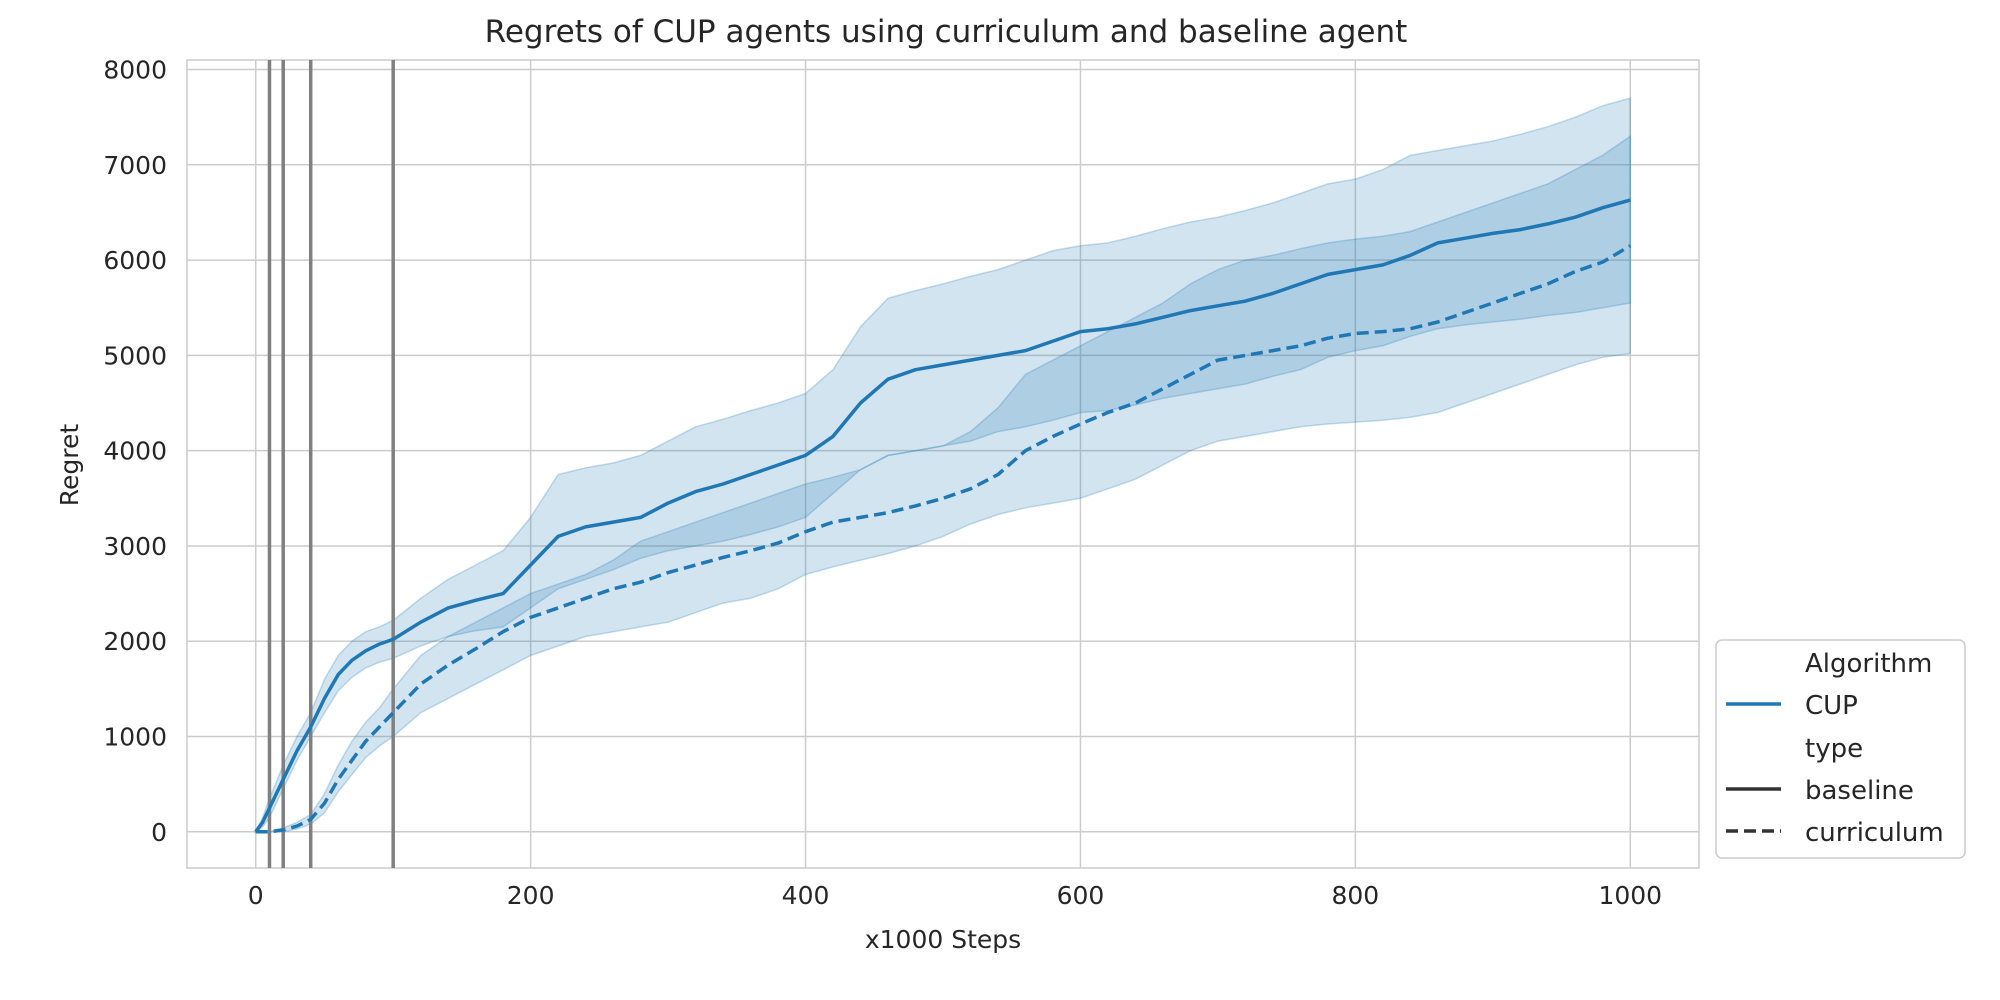  What do you see at coordinates (135, 165) in the screenshot?
I see `y-tick-label: 7000` at bounding box center [135, 165].